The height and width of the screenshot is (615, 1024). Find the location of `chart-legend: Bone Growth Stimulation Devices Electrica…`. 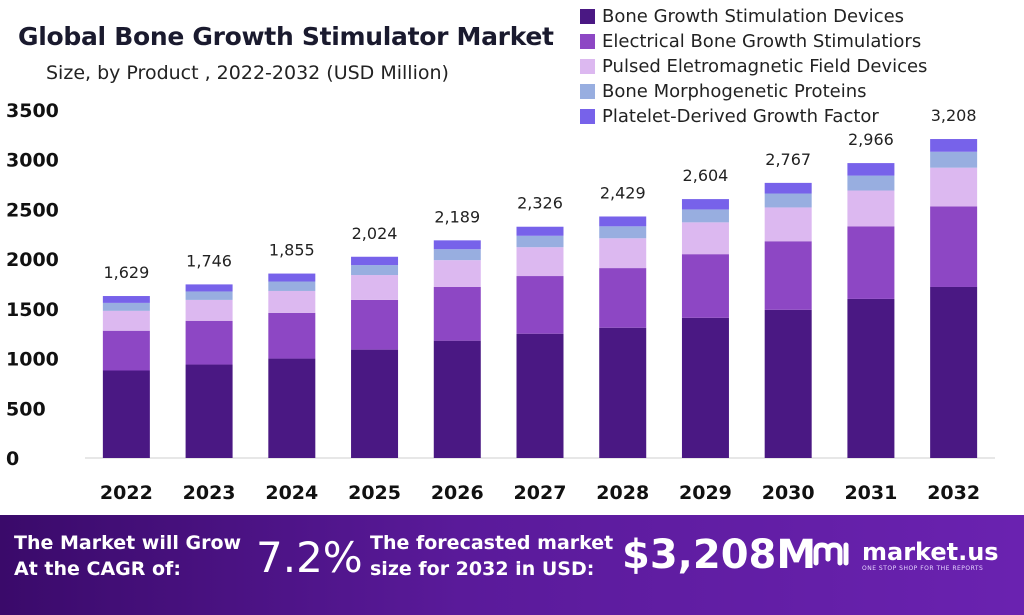

chart-legend: Bone Growth Stimulation Devices Electrica… is located at coordinates (753, 66).